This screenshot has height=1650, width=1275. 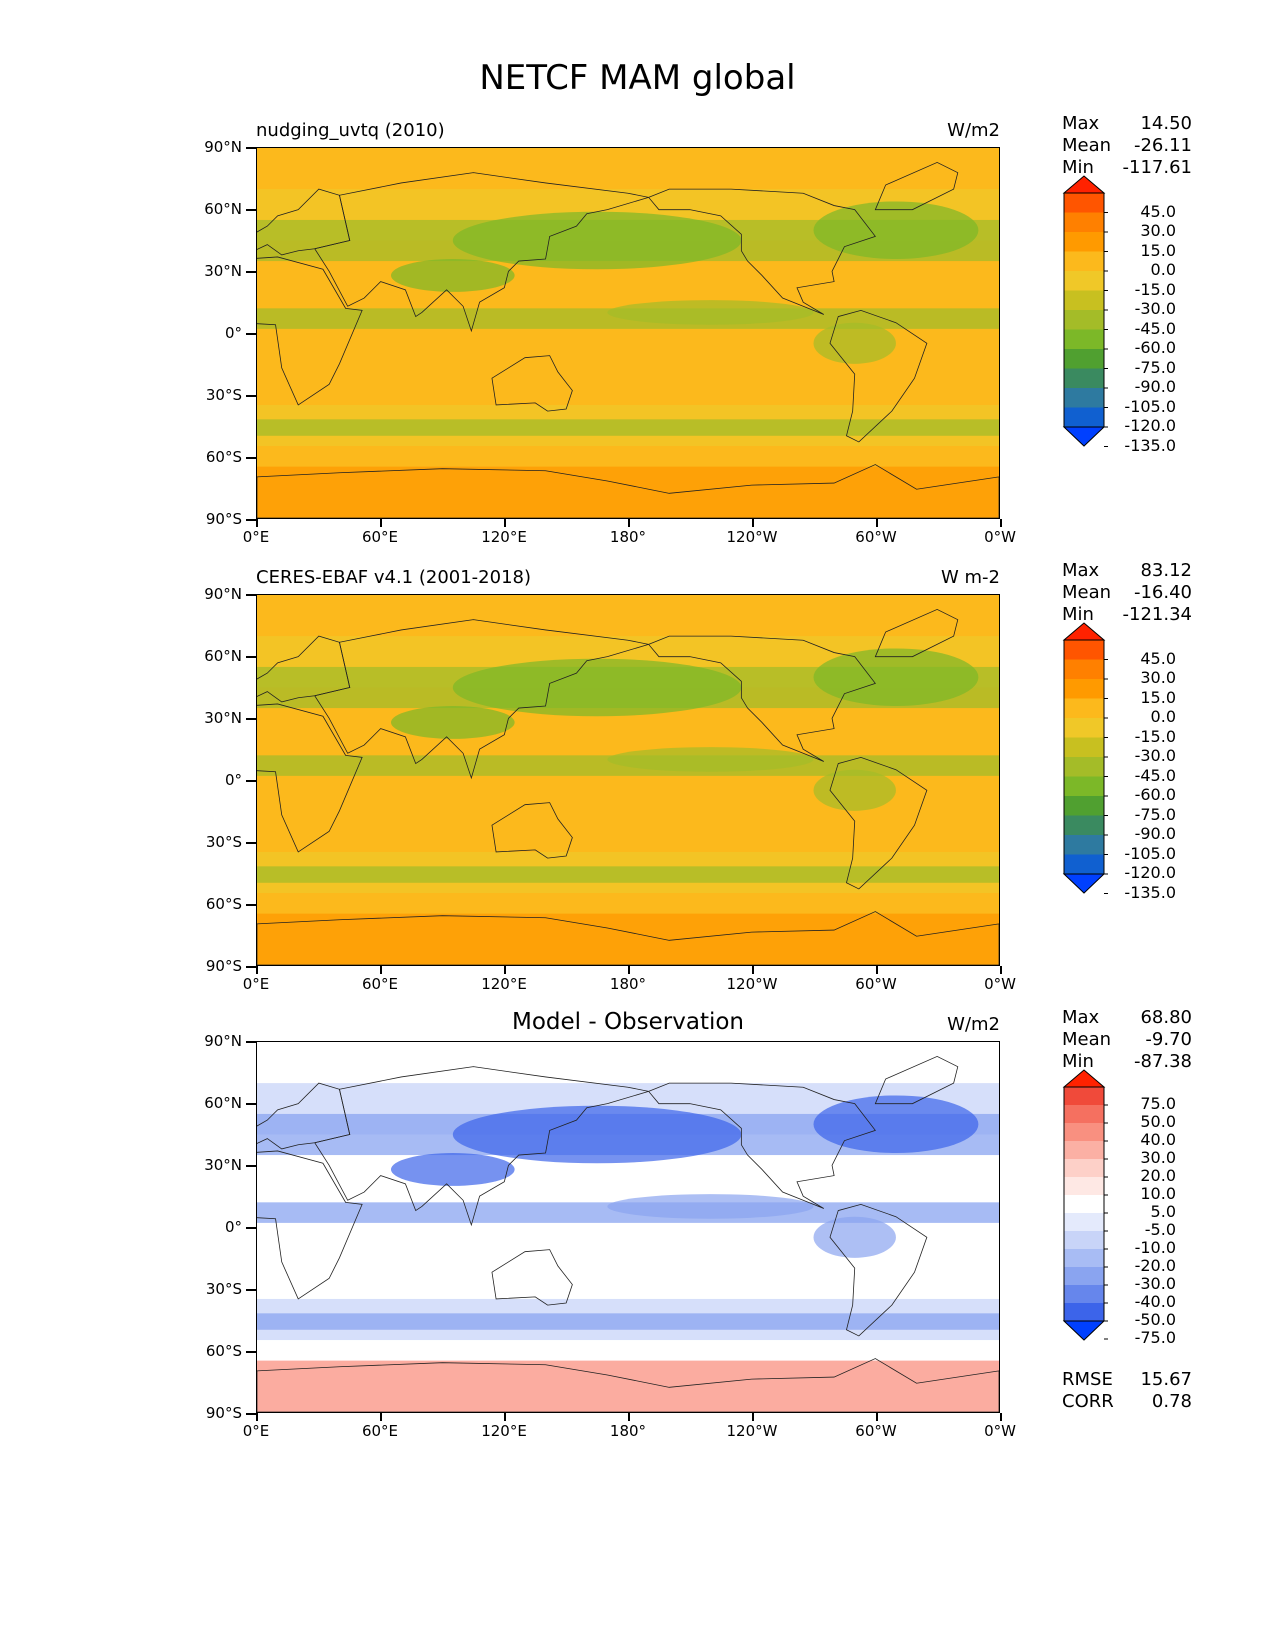 What do you see at coordinates (761, 1145) in the screenshot?
I see `coastline-namerica` at bounding box center [761, 1145].